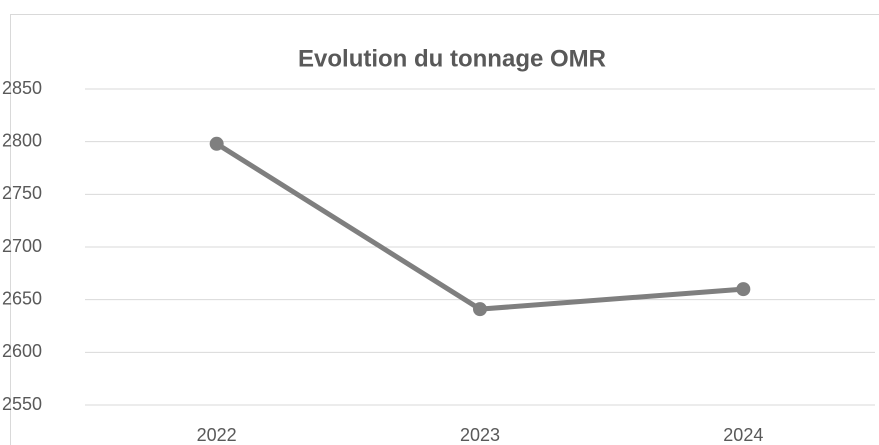 This screenshot has height=445, width=879. Describe the element at coordinates (217, 435) in the screenshot. I see `x-tick-label: 2022` at that location.